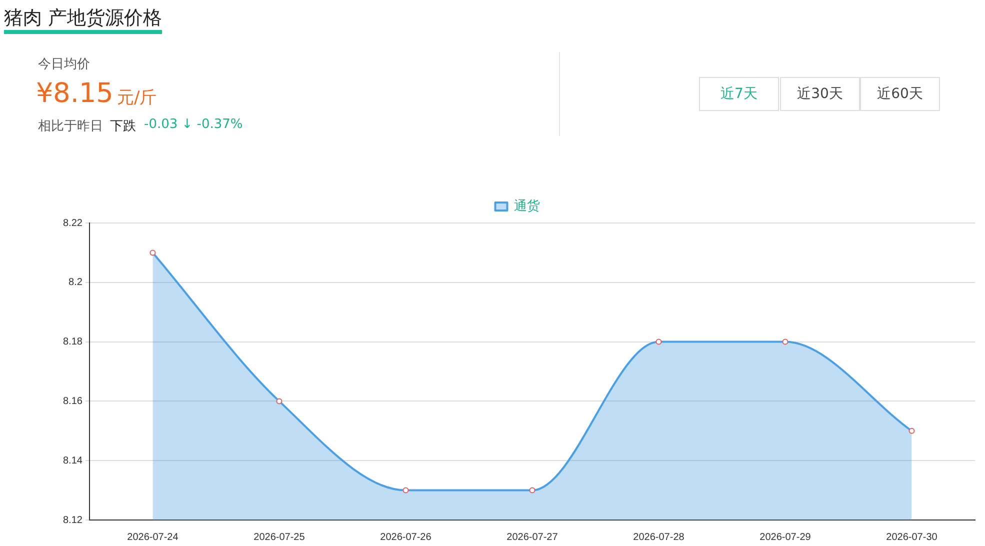 This screenshot has width=985, height=546. I want to click on y-tick-label: 8.18, so click(72, 342).